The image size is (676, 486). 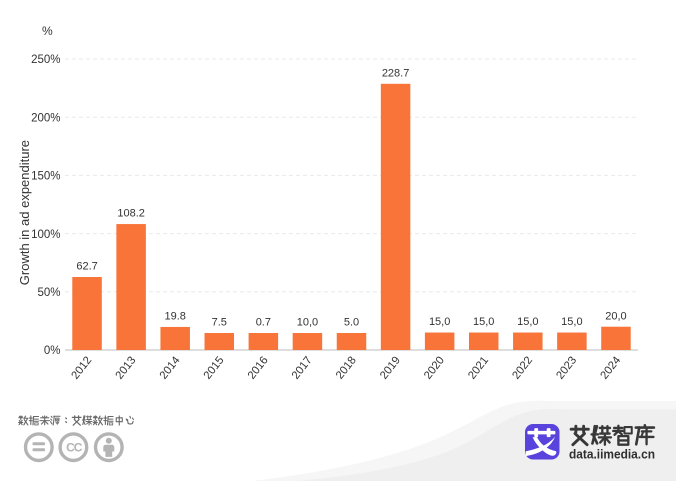 I want to click on svg-text: 108.2, so click(x=131, y=214).